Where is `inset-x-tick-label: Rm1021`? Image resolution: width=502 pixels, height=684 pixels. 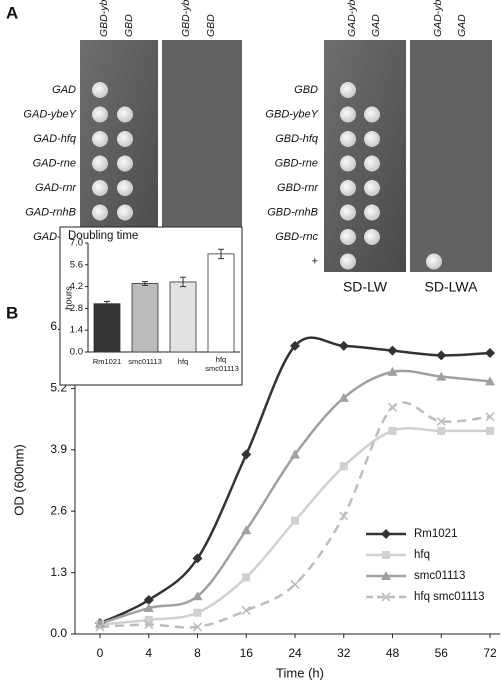 inset-x-tick-label: Rm1021 is located at coordinates (107, 361).